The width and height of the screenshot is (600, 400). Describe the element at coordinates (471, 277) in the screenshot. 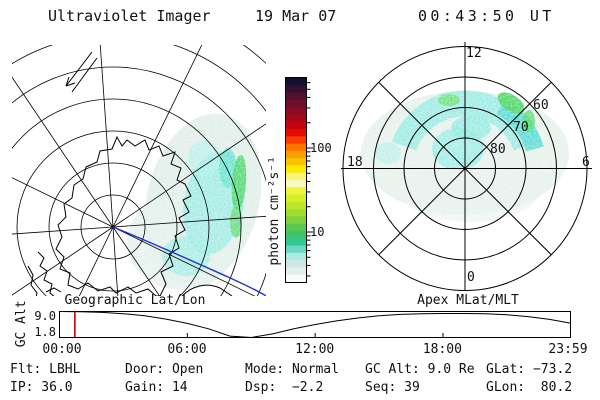

I see `mlt-0-label: 0` at that location.